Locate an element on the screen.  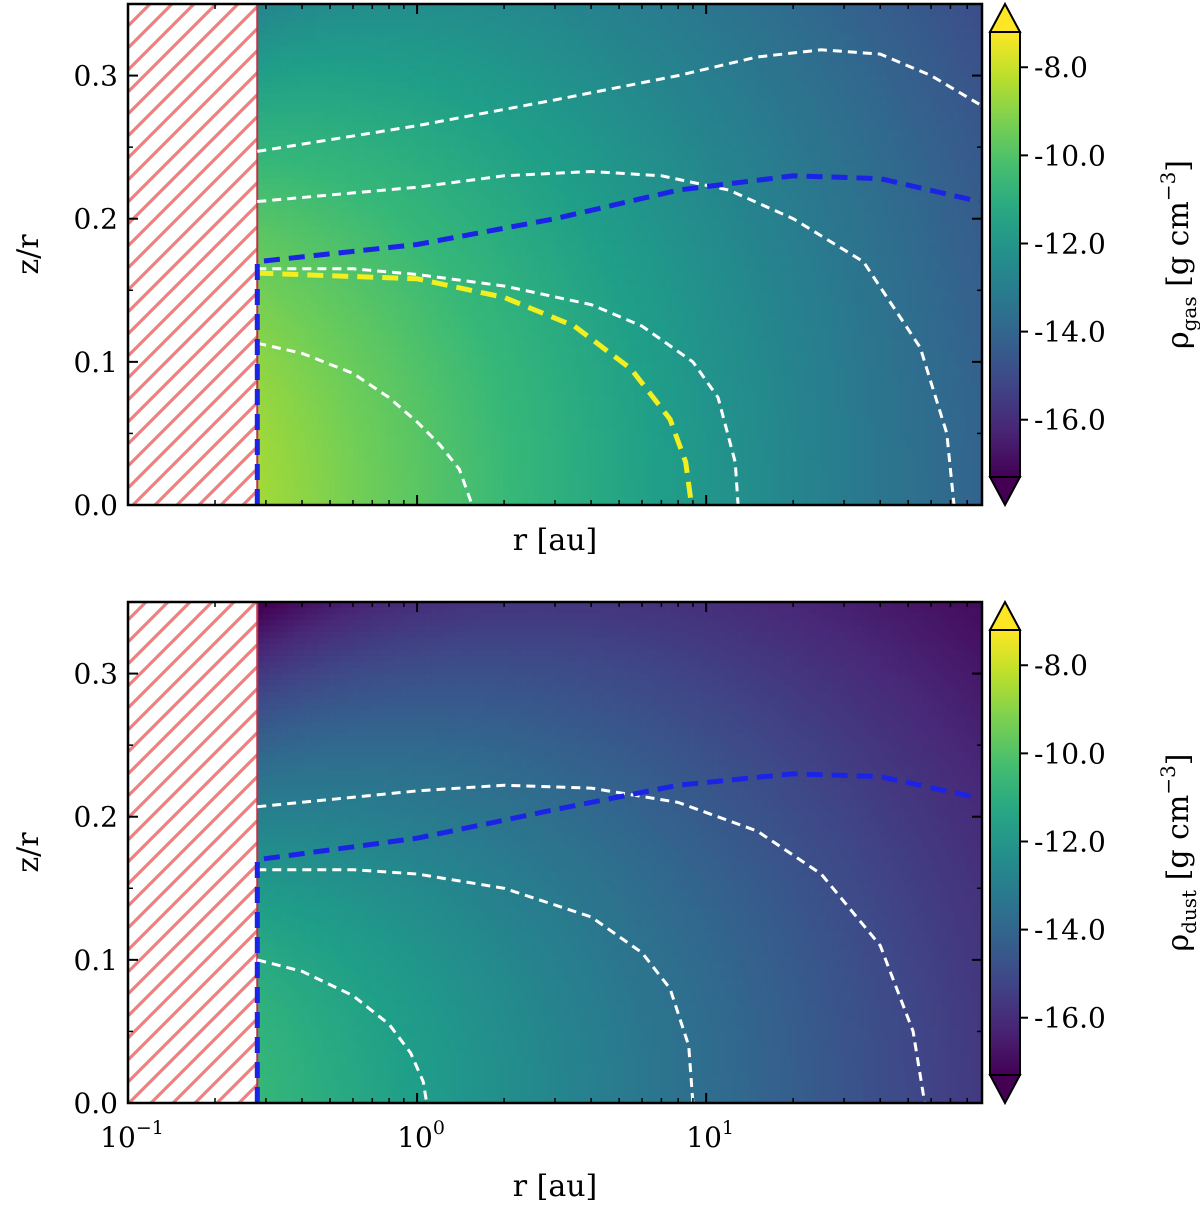
colorbar: -8.0 -10.0 -12.0 -14.0 -16.0 ρdust [g cm−3] is located at coordinates (1094, 852).